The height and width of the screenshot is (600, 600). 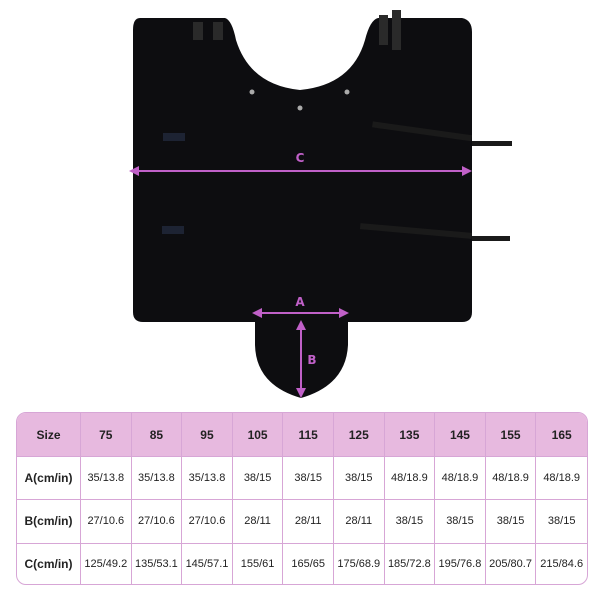 What do you see at coordinates (300, 158) in the screenshot?
I see `dimension-c-label: C` at bounding box center [300, 158].